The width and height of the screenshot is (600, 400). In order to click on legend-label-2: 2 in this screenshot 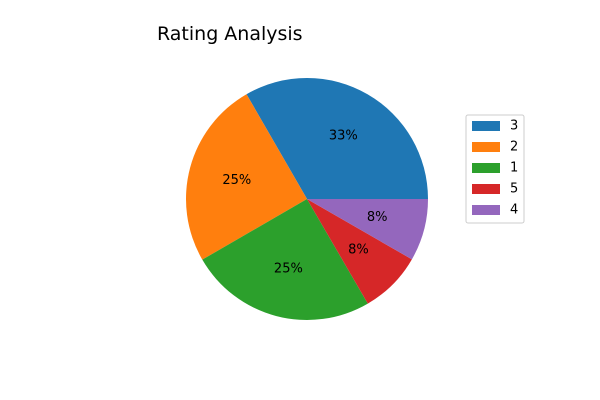, I will do `click(514, 147)`.